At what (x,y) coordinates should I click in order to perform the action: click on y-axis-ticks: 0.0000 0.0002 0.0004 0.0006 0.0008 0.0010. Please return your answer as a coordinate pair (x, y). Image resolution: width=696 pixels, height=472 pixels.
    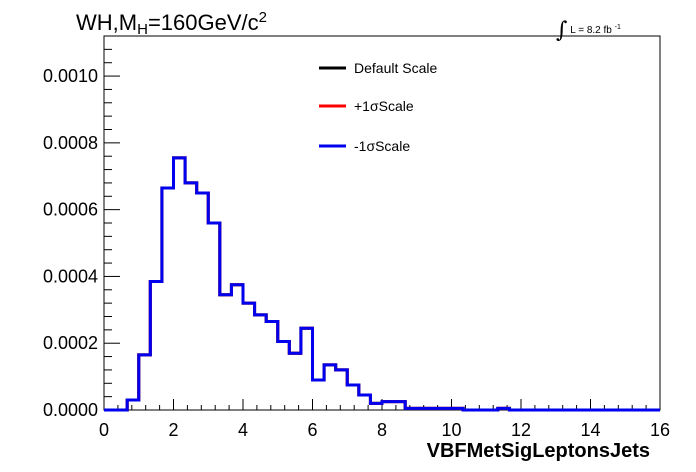
    Looking at the image, I should click on (81, 227).